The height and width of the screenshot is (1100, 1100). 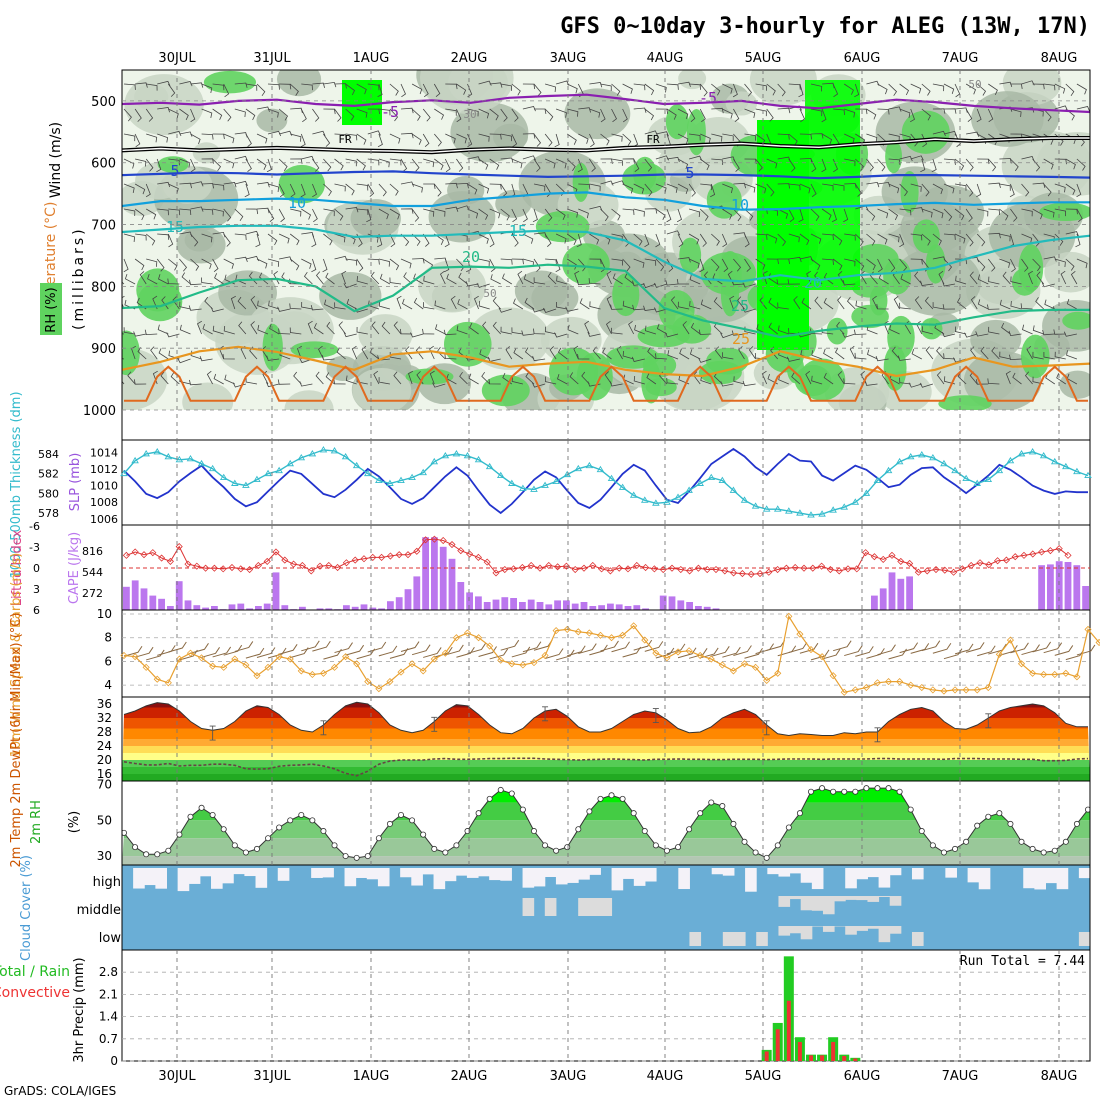 What do you see at coordinates (99, 411) in the screenshot?
I see `pressure-tick-label: 1000` at bounding box center [99, 411].